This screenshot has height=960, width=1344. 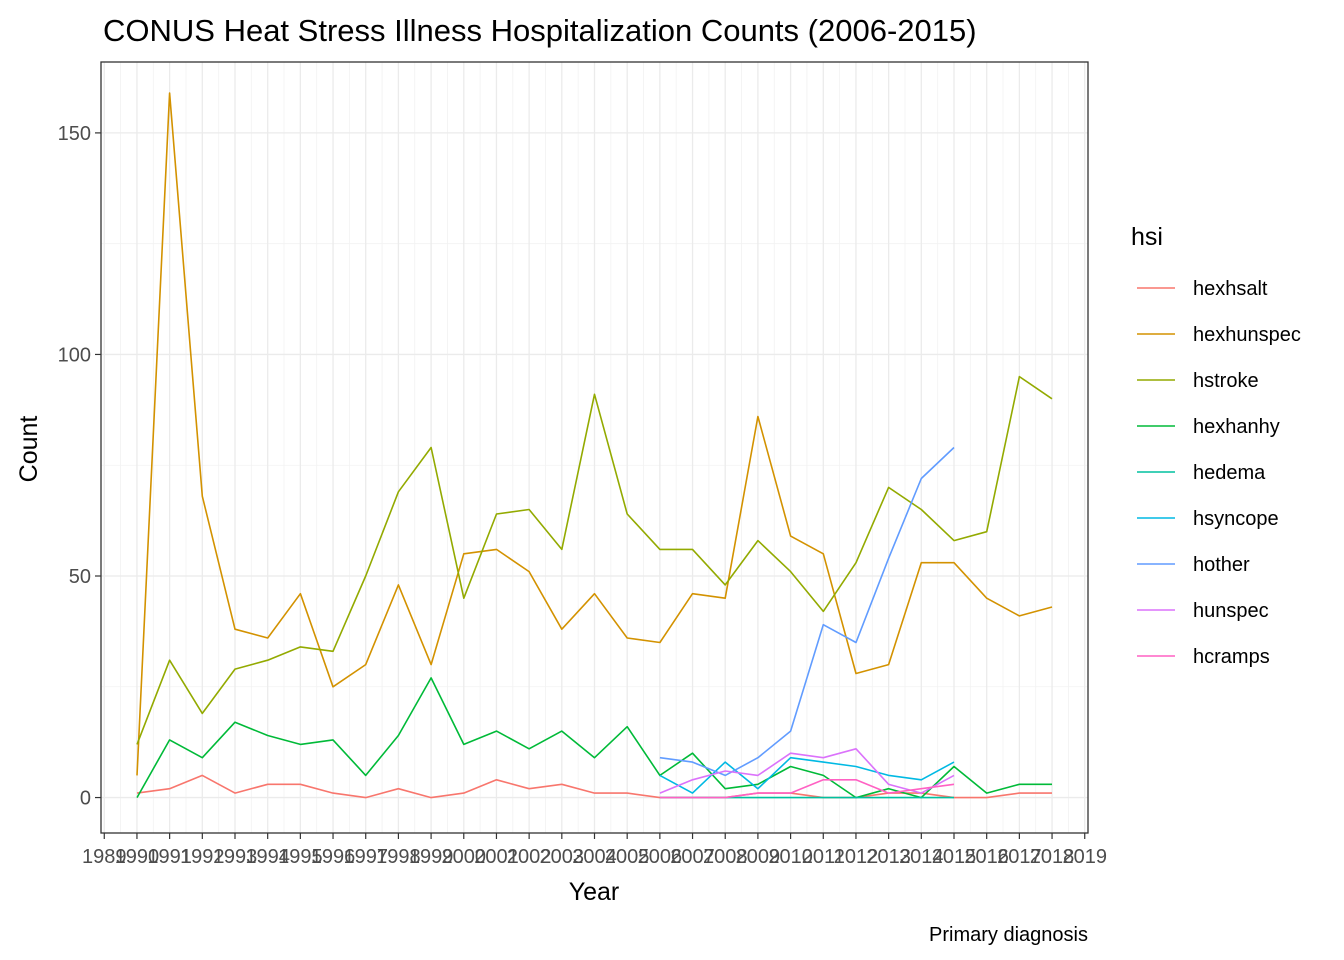 What do you see at coordinates (1229, 473) in the screenshot?
I see `legend-label-hedema: hedema` at bounding box center [1229, 473].